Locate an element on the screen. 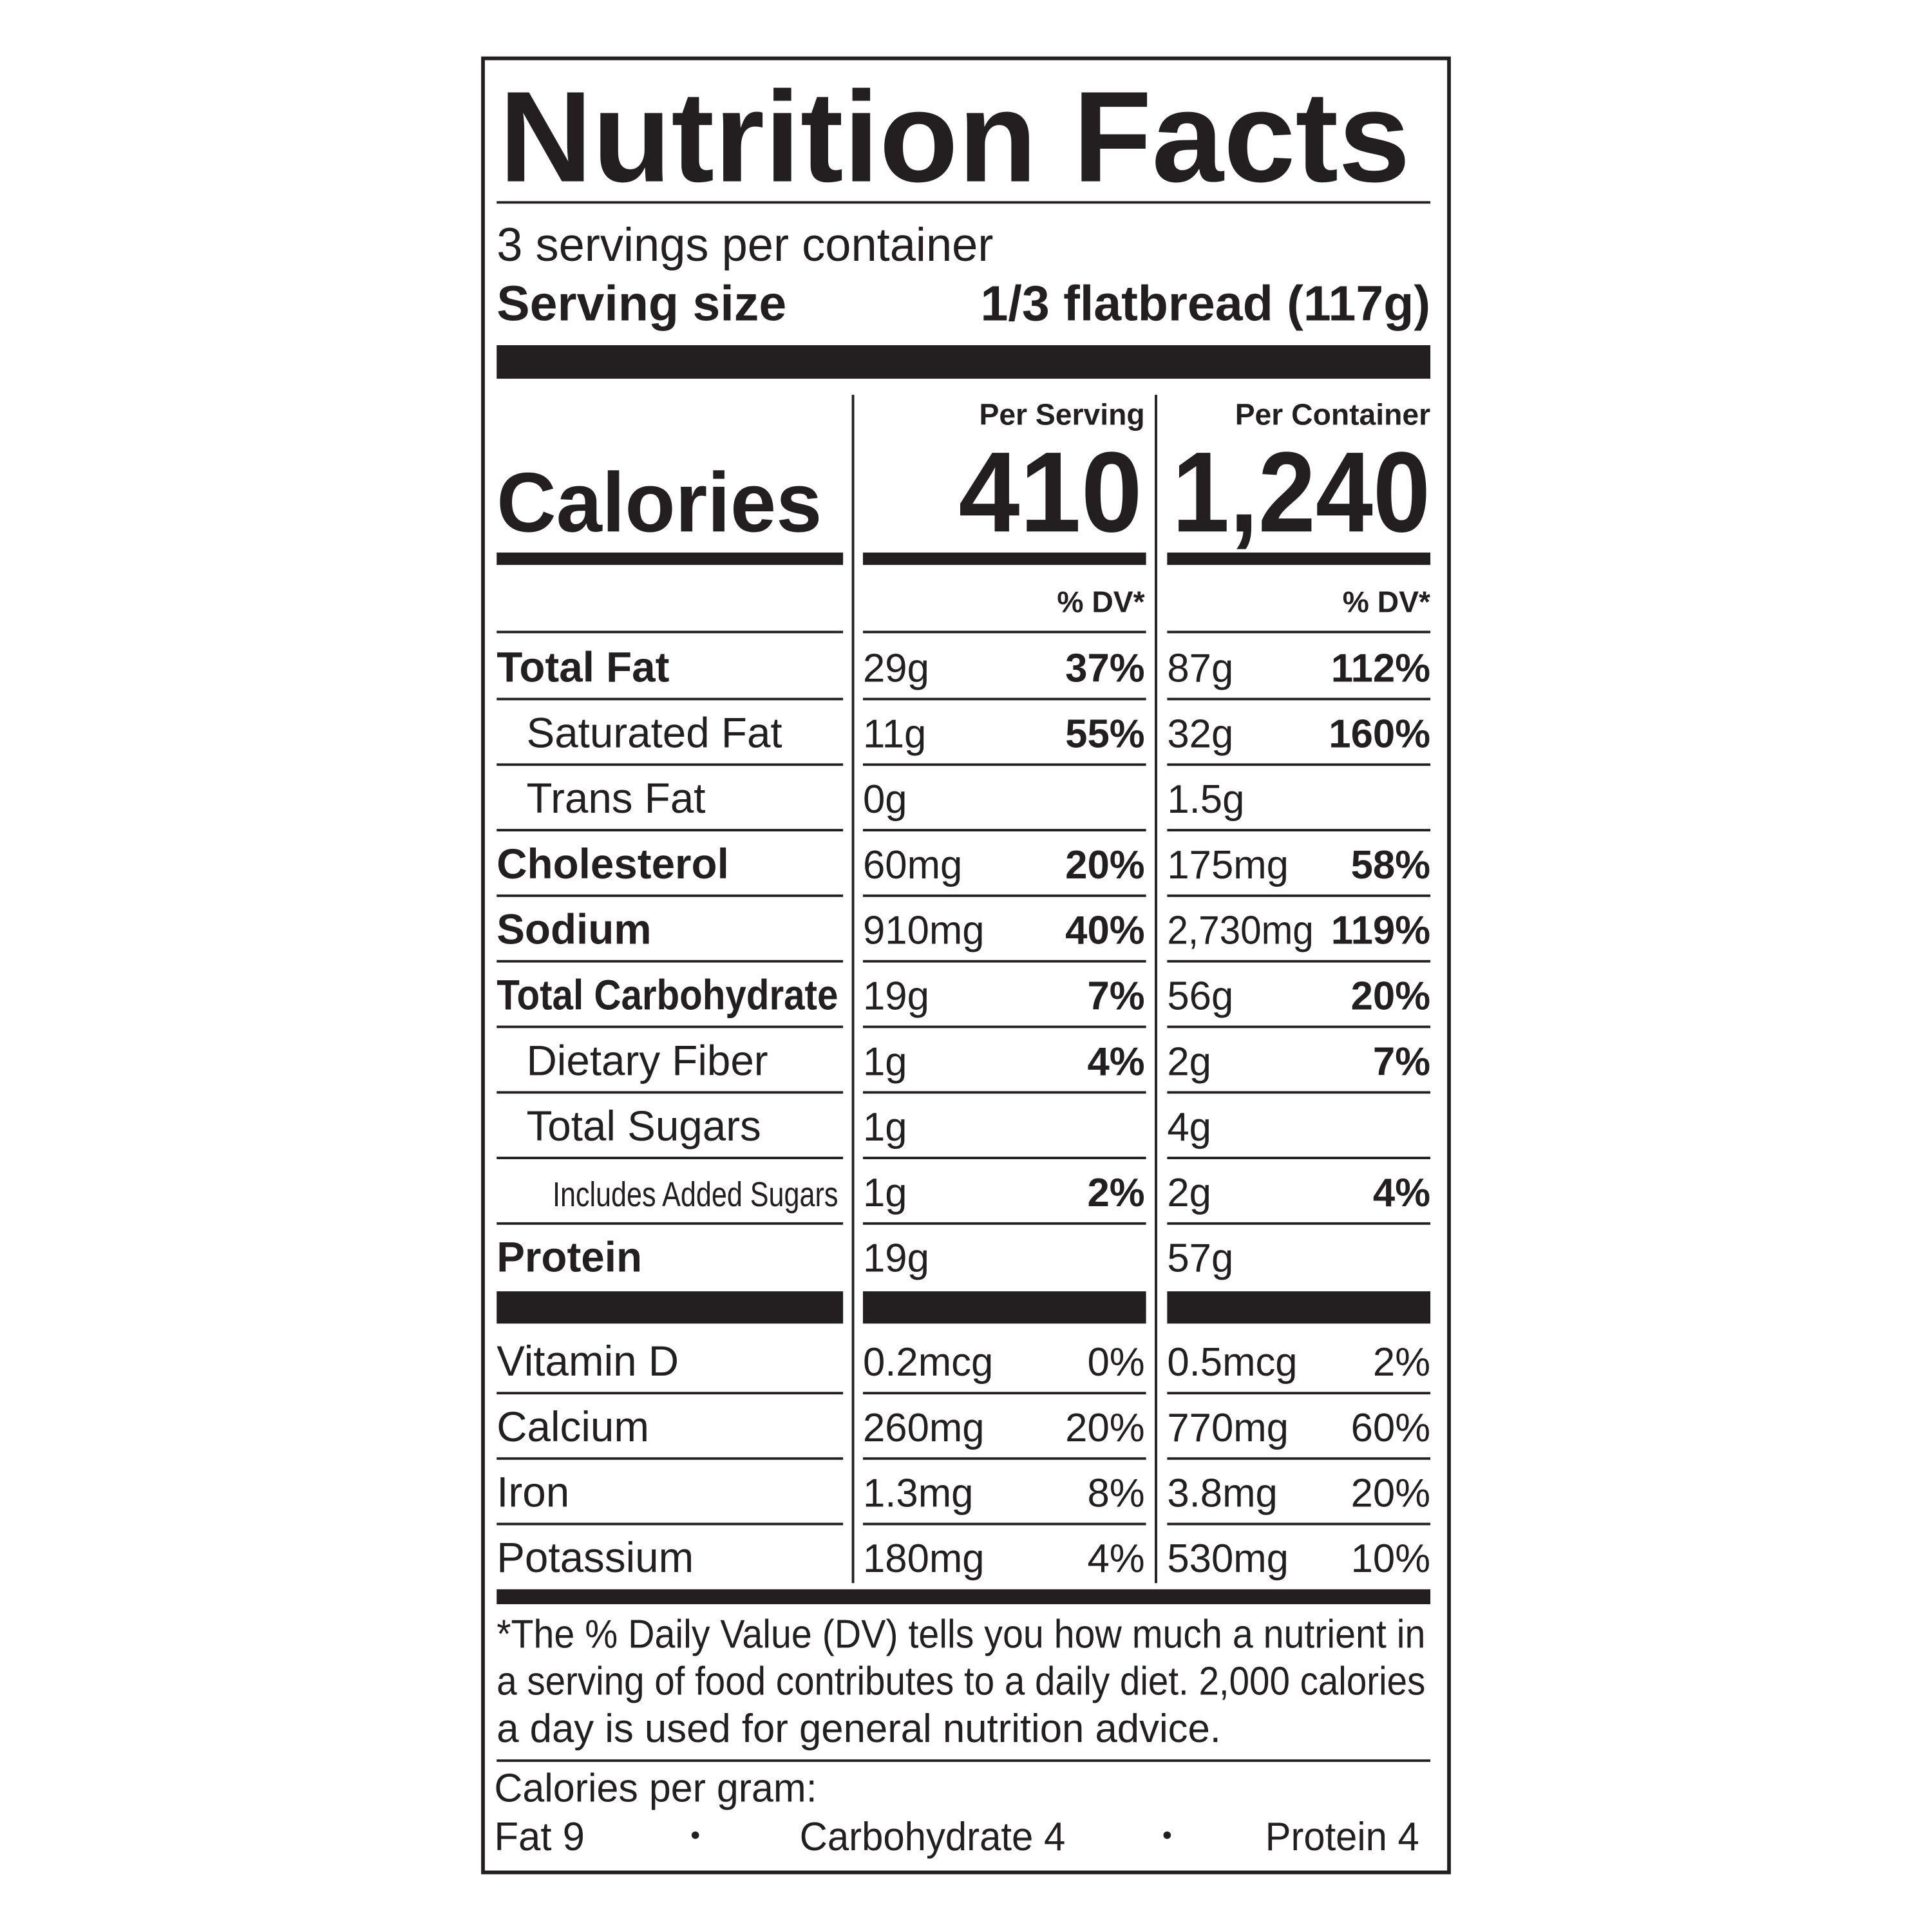  nutrient-name: Saturated Fat is located at coordinates (654, 732).